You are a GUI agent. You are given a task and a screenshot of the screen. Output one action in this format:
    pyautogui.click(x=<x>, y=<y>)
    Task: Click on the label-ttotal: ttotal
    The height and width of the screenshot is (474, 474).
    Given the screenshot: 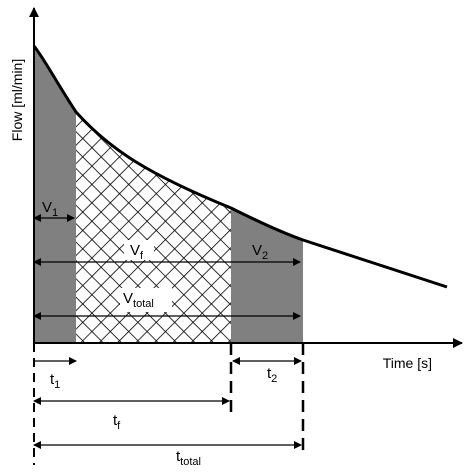 What is the action you would take?
    pyautogui.click(x=188, y=458)
    